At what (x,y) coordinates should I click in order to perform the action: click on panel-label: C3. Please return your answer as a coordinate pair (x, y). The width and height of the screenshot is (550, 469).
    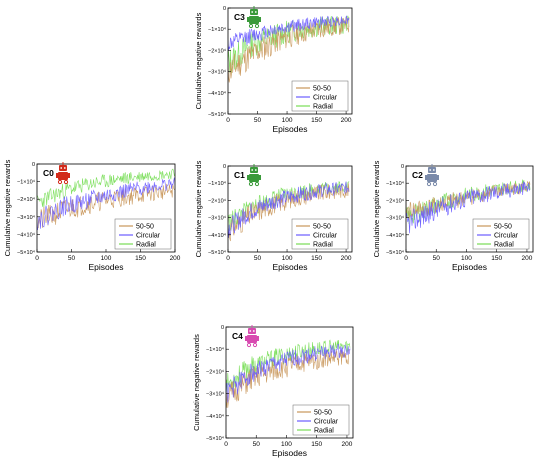
    Looking at the image, I should click on (239, 17).